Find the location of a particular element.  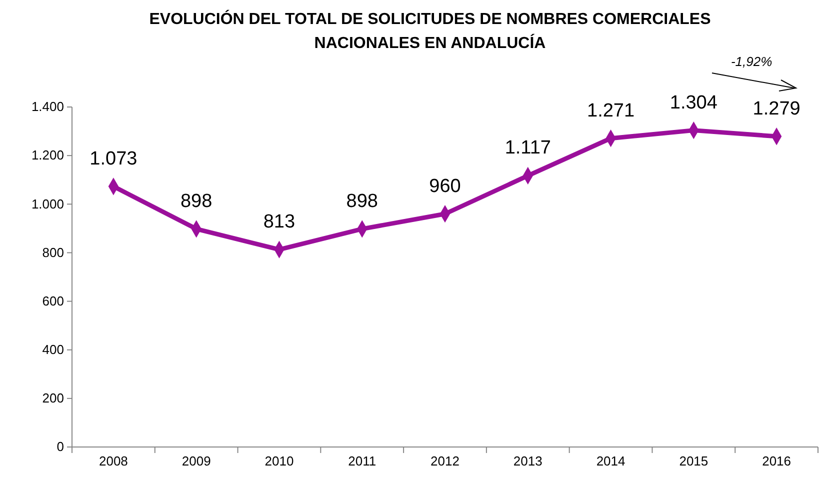

y-tick-label: 400 is located at coordinates (53, 350).